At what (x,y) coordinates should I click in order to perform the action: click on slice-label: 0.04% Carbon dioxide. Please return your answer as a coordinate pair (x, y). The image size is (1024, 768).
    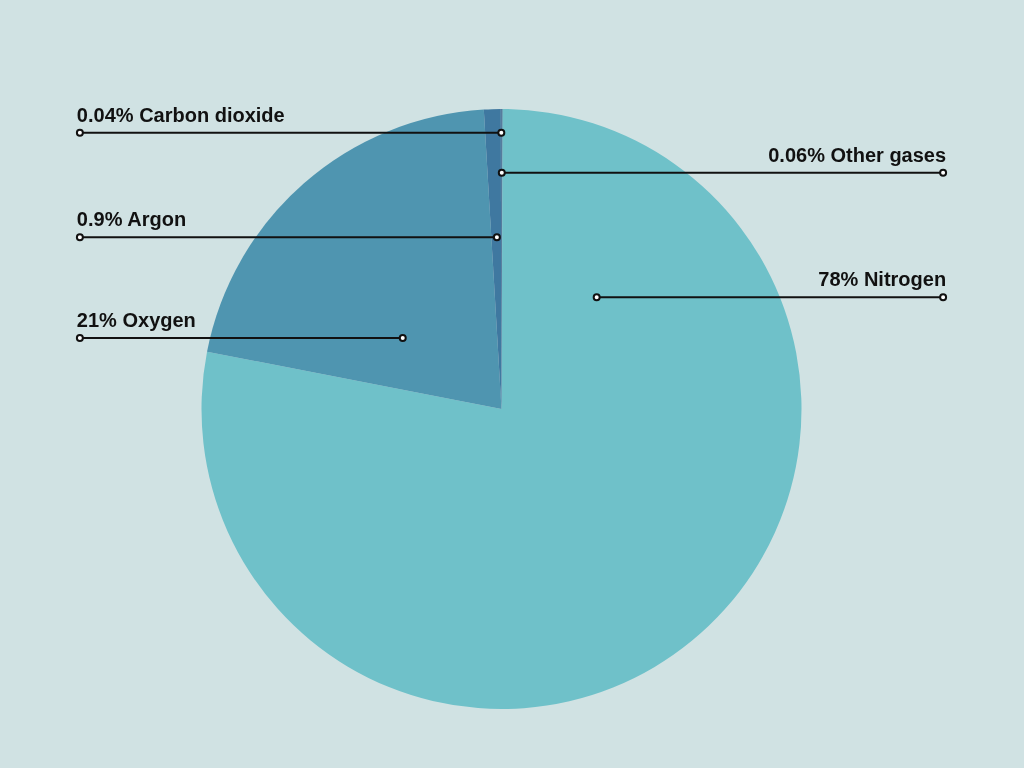
    Looking at the image, I should click on (180, 114).